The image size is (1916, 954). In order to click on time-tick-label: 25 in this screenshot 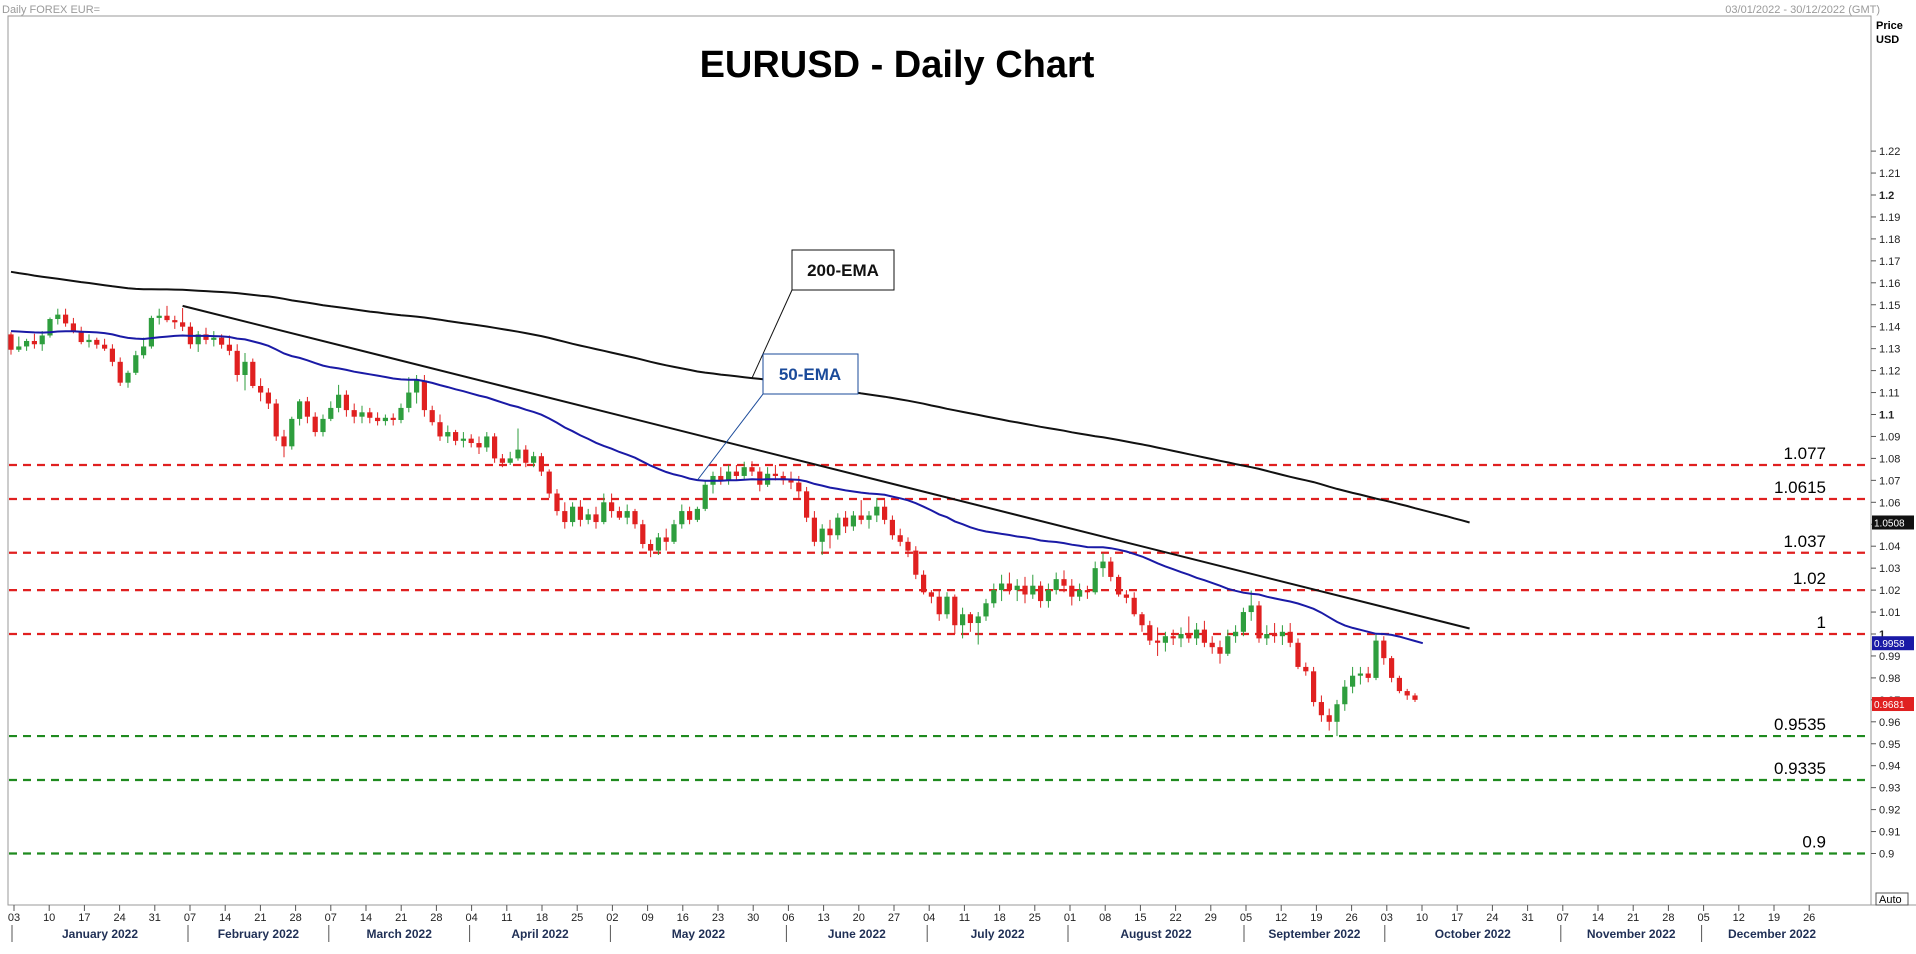, I will do `click(577, 918)`.